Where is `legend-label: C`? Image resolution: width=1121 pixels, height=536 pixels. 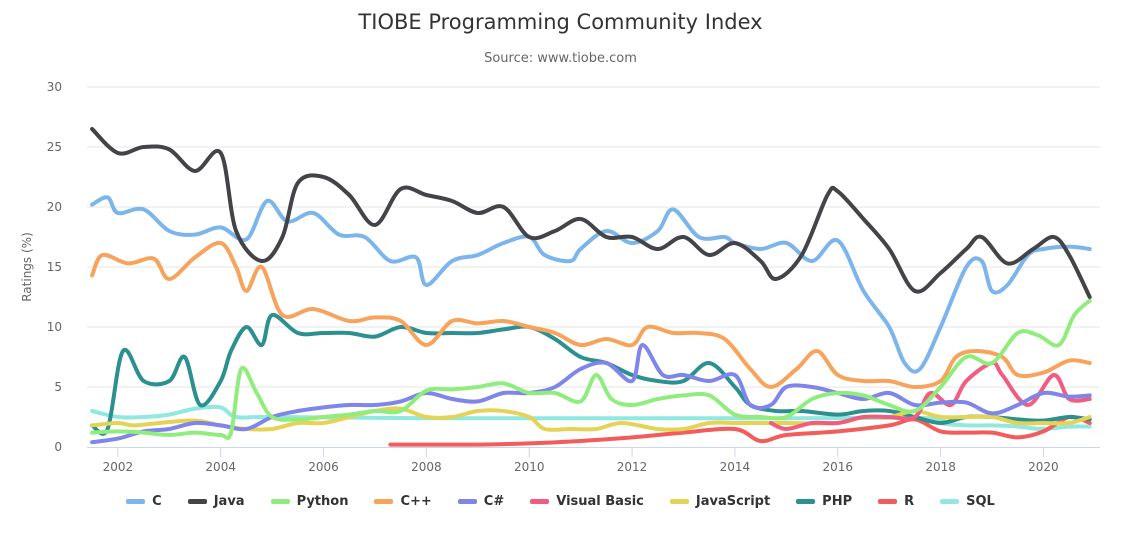
legend-label: C is located at coordinates (157, 501).